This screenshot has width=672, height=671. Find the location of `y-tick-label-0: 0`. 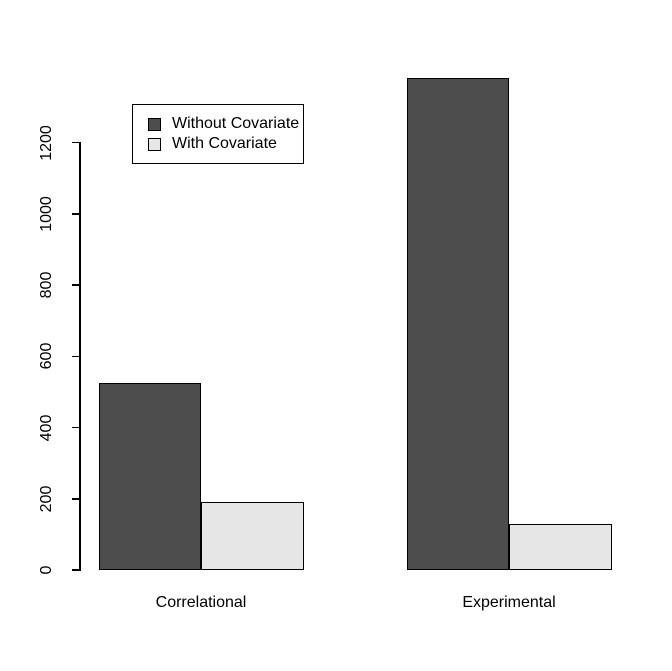

y-tick-label-0: 0 is located at coordinates (46, 570).